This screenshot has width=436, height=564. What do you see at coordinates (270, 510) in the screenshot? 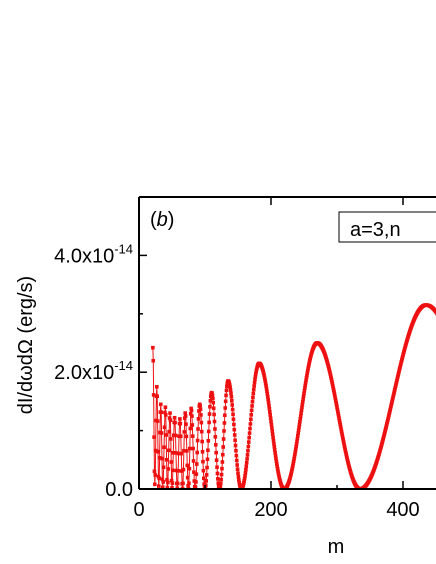
I see `x-tick-label: 200` at bounding box center [270, 510].